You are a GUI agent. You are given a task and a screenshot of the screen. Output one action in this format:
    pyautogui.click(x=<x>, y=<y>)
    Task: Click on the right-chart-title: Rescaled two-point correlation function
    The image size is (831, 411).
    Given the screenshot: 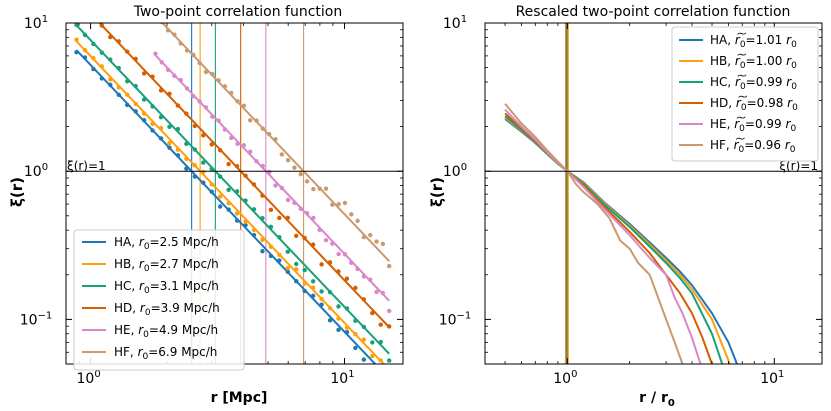 What is the action you would take?
    pyautogui.click(x=653, y=12)
    